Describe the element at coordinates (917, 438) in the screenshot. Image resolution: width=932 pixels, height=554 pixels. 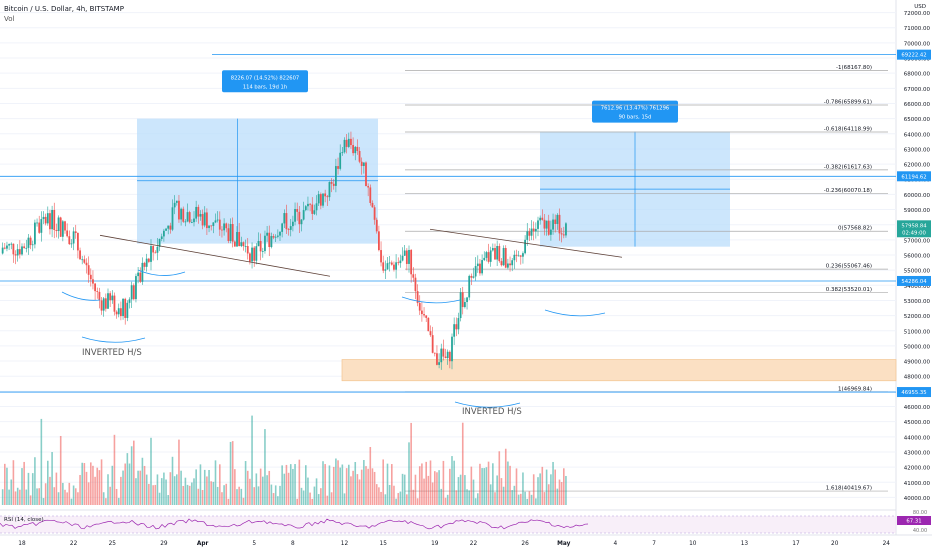
I see `price-tick-label: 44000.00` at that location.